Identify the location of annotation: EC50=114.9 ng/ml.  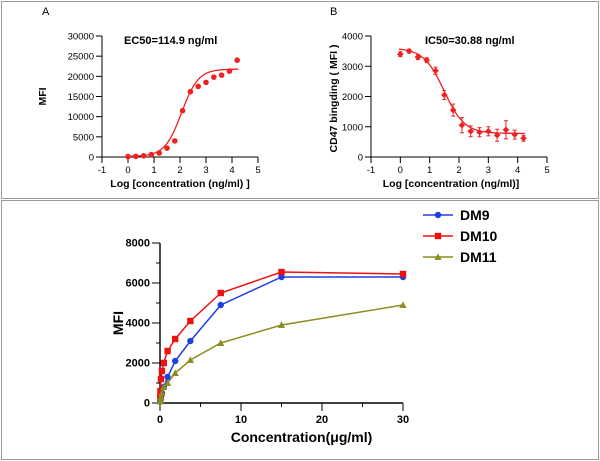
(170, 41).